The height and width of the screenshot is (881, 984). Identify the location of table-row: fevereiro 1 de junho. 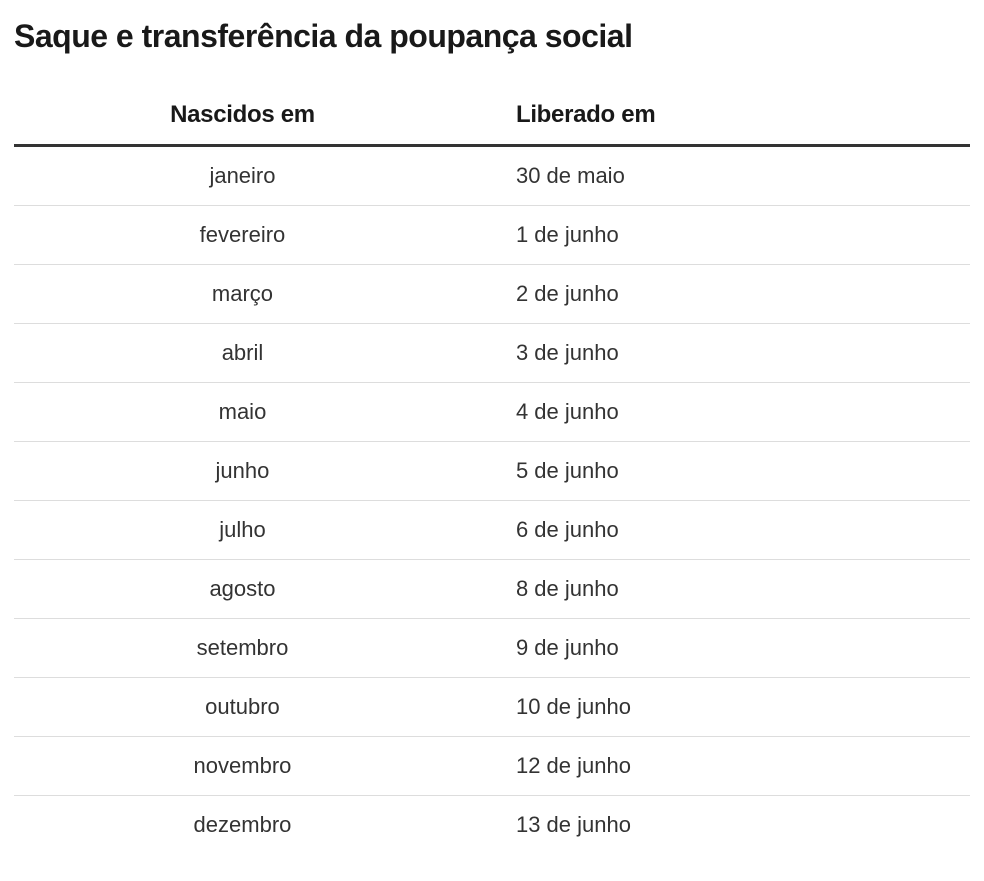
(492, 235).